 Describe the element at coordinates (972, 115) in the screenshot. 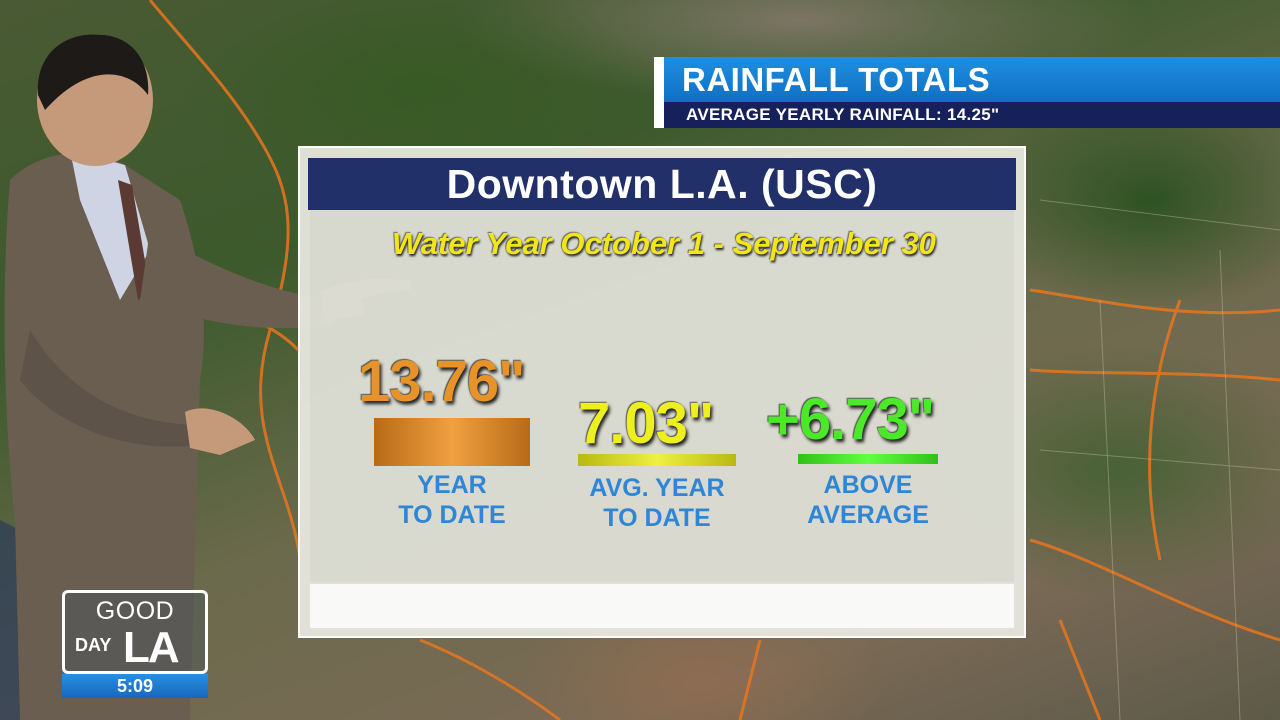

I see `banner-subtitle: AVERAGE YEARLY RAINFALL: 14.25"` at that location.